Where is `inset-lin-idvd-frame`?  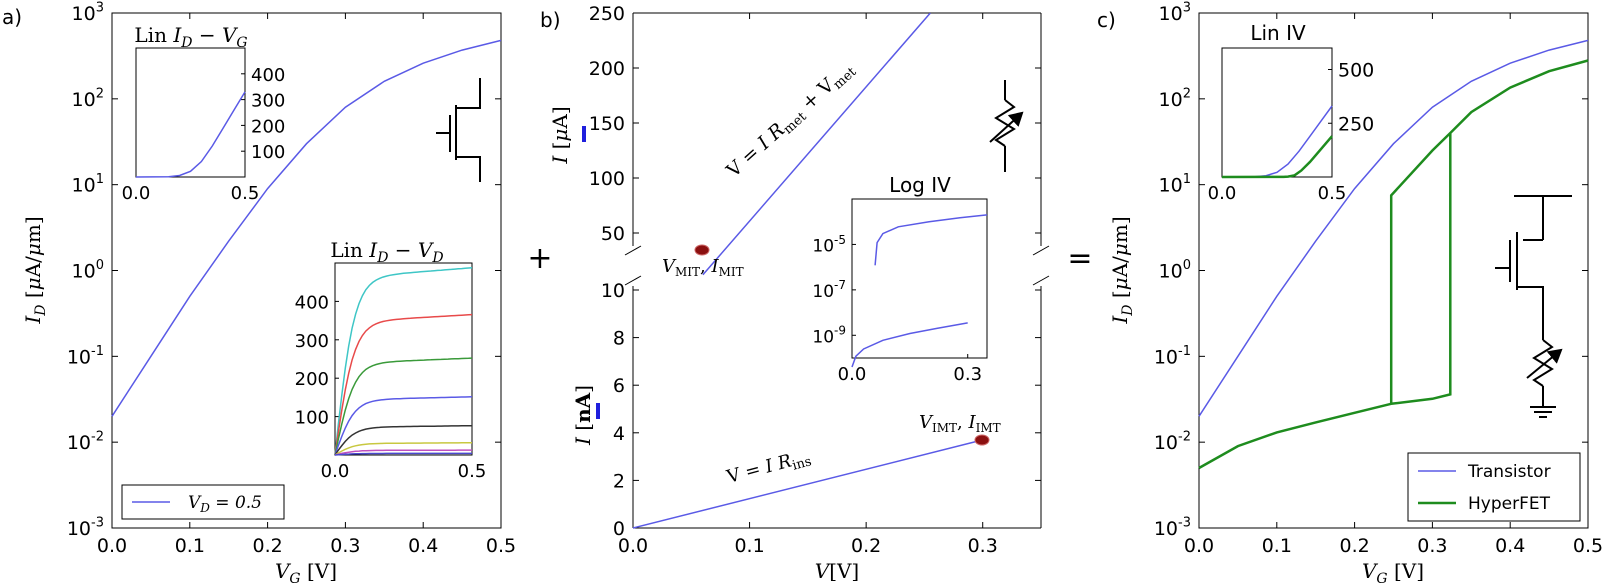
inset-lin-idvd-frame is located at coordinates (403, 359).